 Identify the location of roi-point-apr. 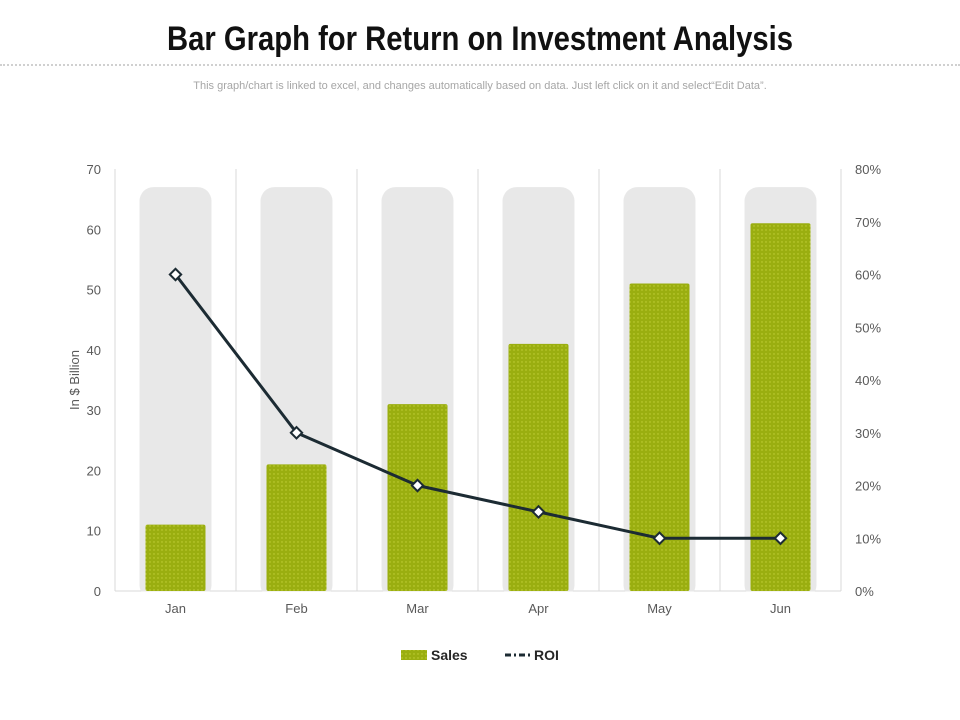
(538, 511).